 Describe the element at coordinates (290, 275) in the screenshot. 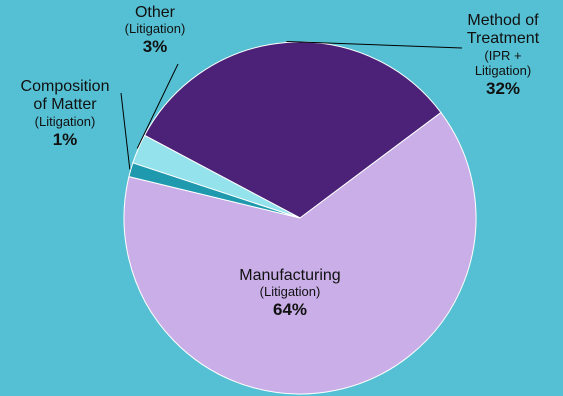

I see `slice-name: Manufacturing` at that location.